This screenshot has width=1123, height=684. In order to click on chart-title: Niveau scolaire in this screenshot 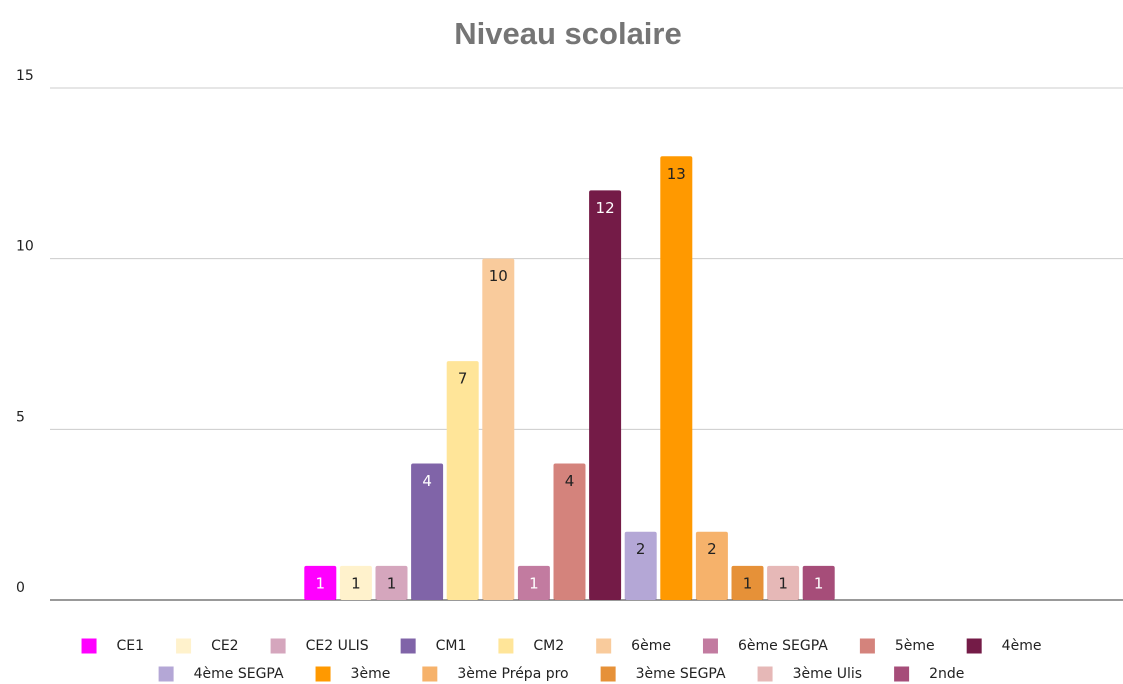, I will do `click(567, 33)`.